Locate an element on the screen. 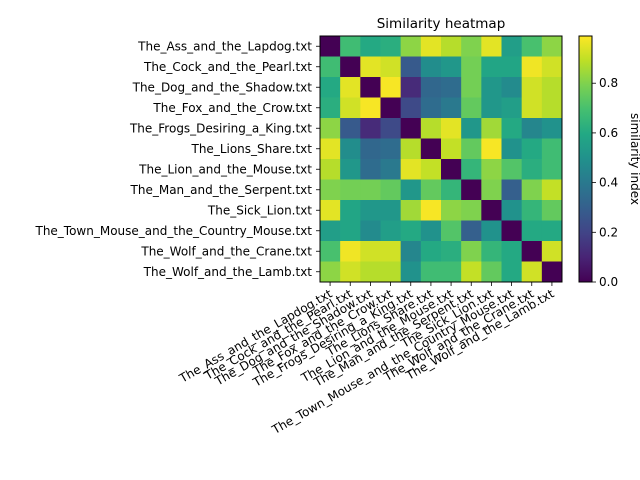 Image resolution: width=640 pixels, height=480 pixels. y-tick-label: The_Man_and_the_Serpent.txt is located at coordinates (221, 190).